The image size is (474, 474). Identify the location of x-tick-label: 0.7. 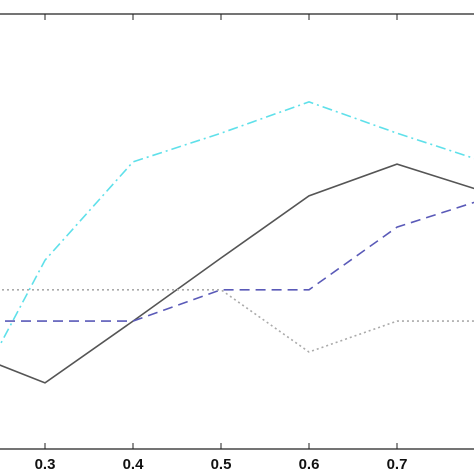
(397, 464).